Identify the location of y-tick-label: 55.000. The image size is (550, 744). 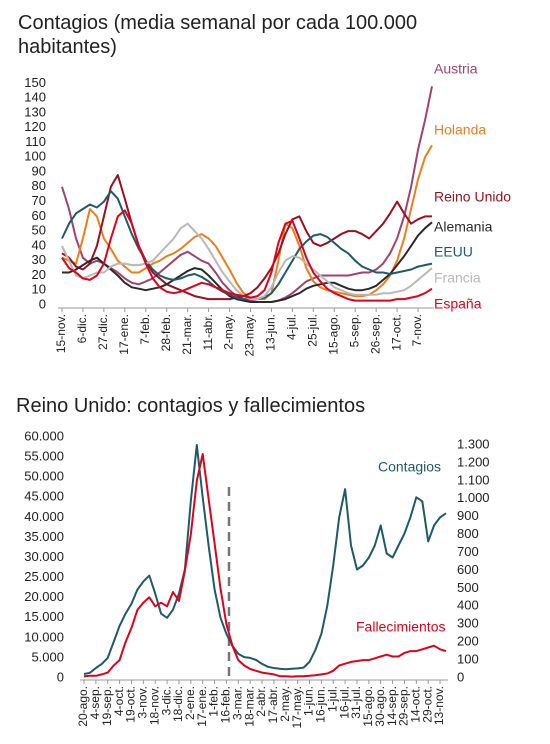
(44, 456).